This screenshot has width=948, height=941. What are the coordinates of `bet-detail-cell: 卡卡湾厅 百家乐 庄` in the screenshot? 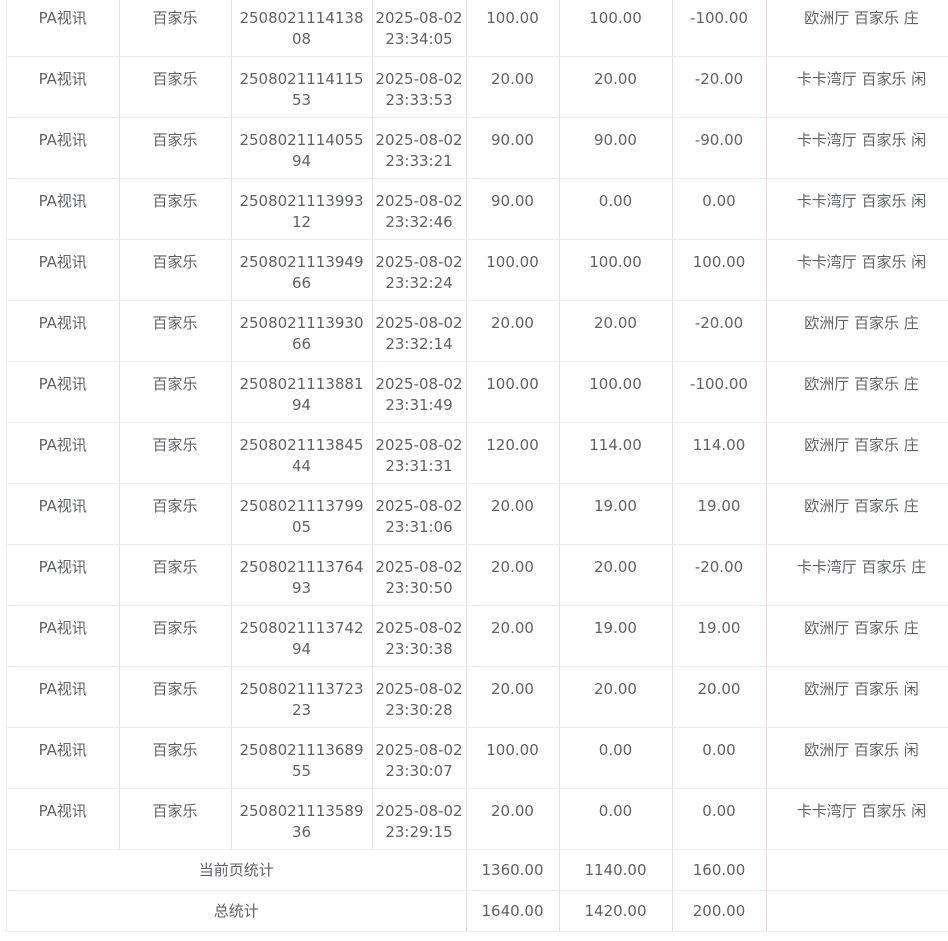 It's located at (857, 575).